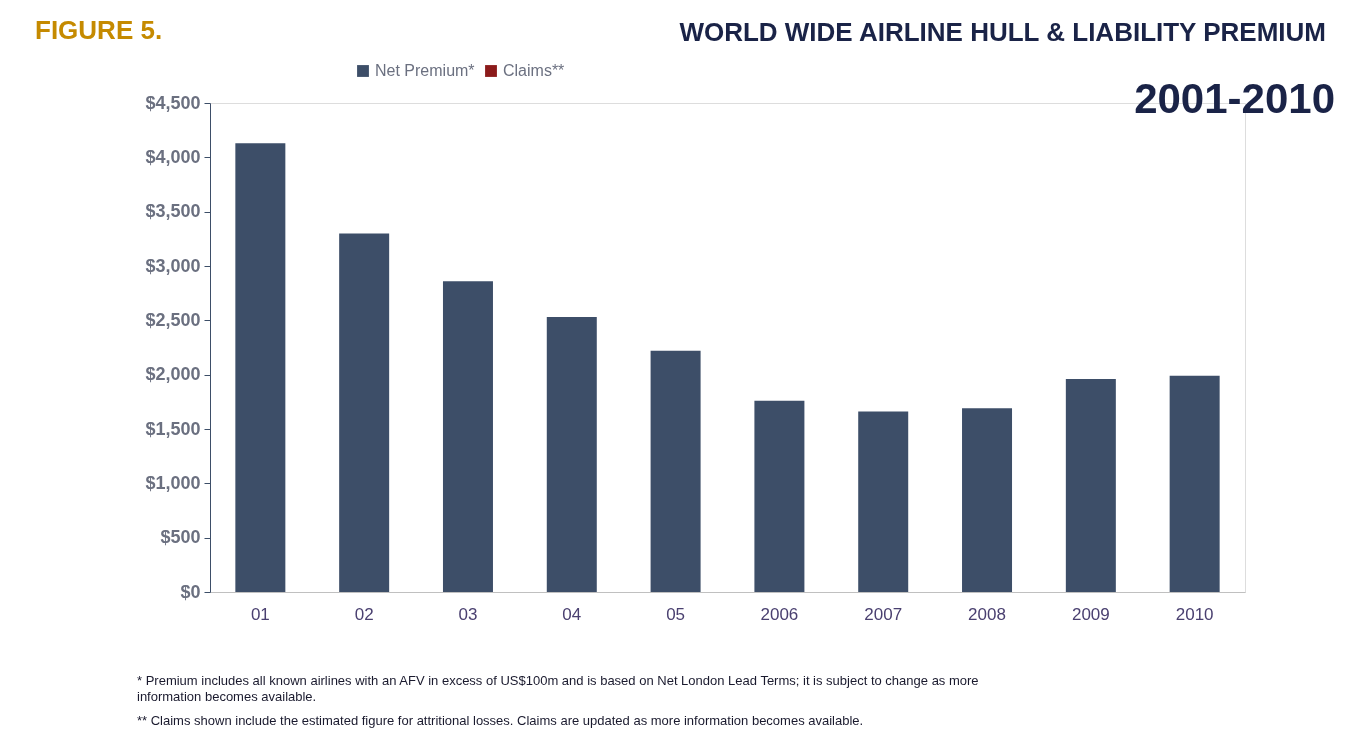  I want to click on x-tick-label: 02, so click(364, 614).